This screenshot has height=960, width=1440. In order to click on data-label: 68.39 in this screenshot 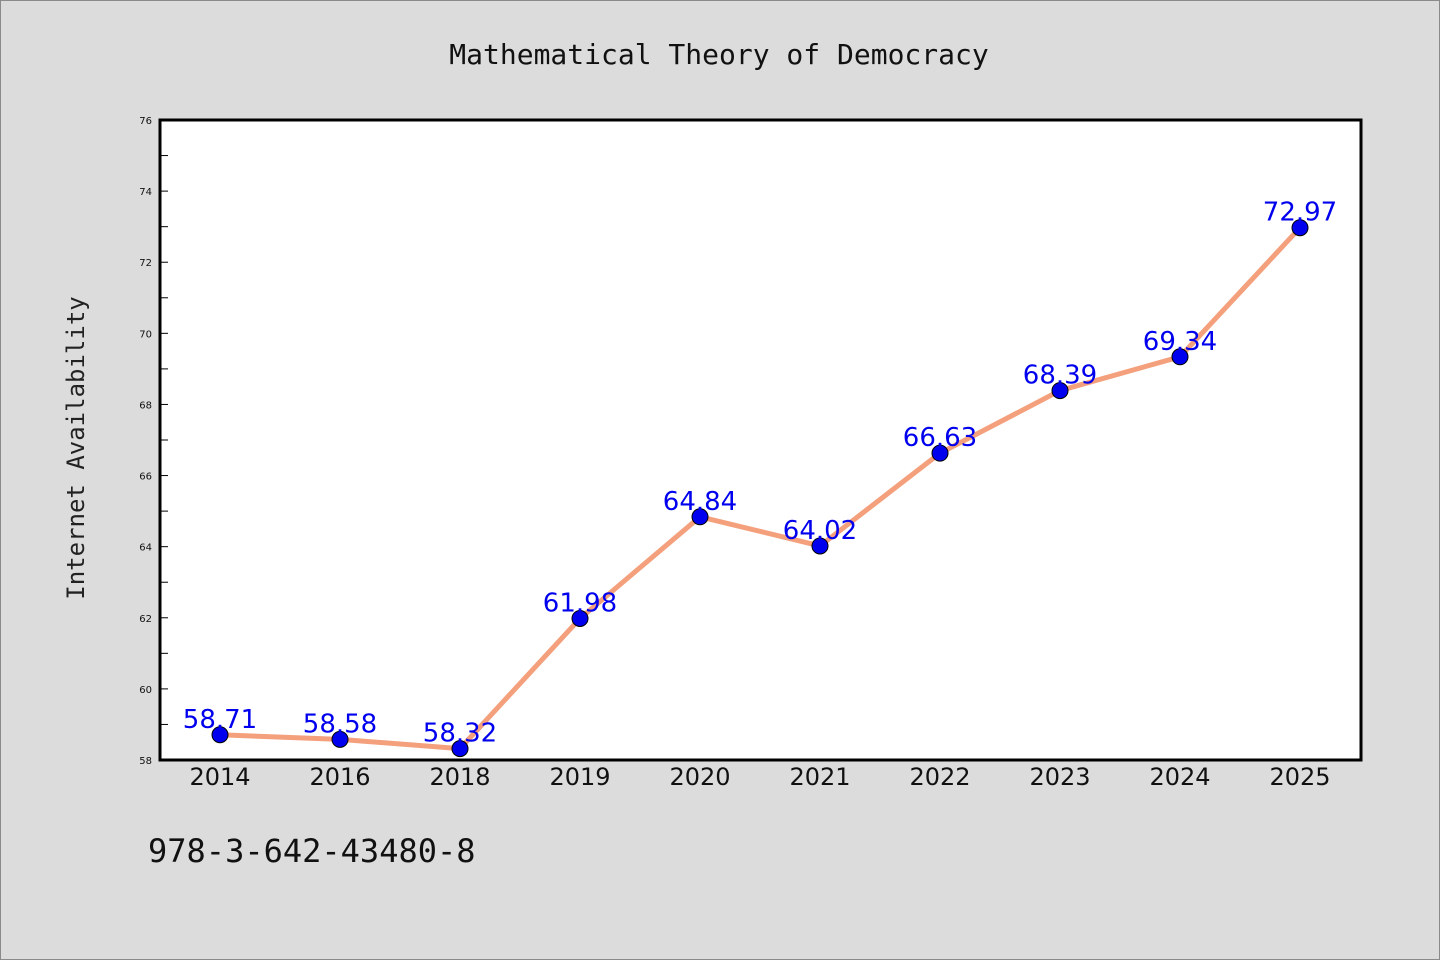, I will do `click(1060, 376)`.